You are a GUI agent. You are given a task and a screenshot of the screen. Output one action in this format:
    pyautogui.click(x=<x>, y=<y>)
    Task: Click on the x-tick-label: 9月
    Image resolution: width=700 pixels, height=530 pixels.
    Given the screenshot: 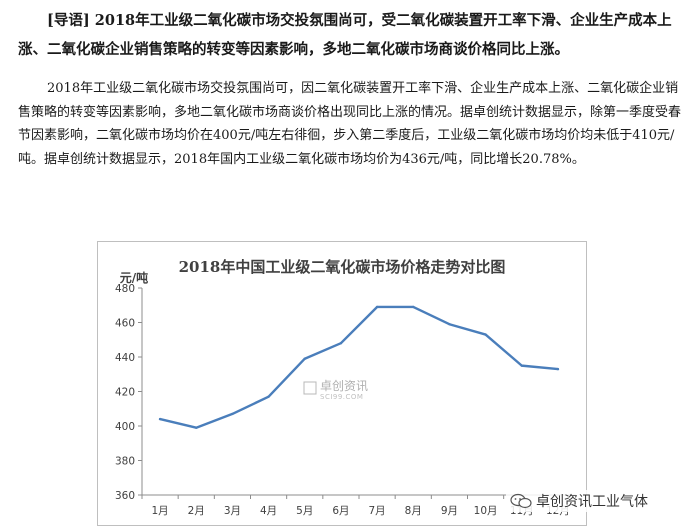 What is the action you would take?
    pyautogui.click(x=449, y=511)
    